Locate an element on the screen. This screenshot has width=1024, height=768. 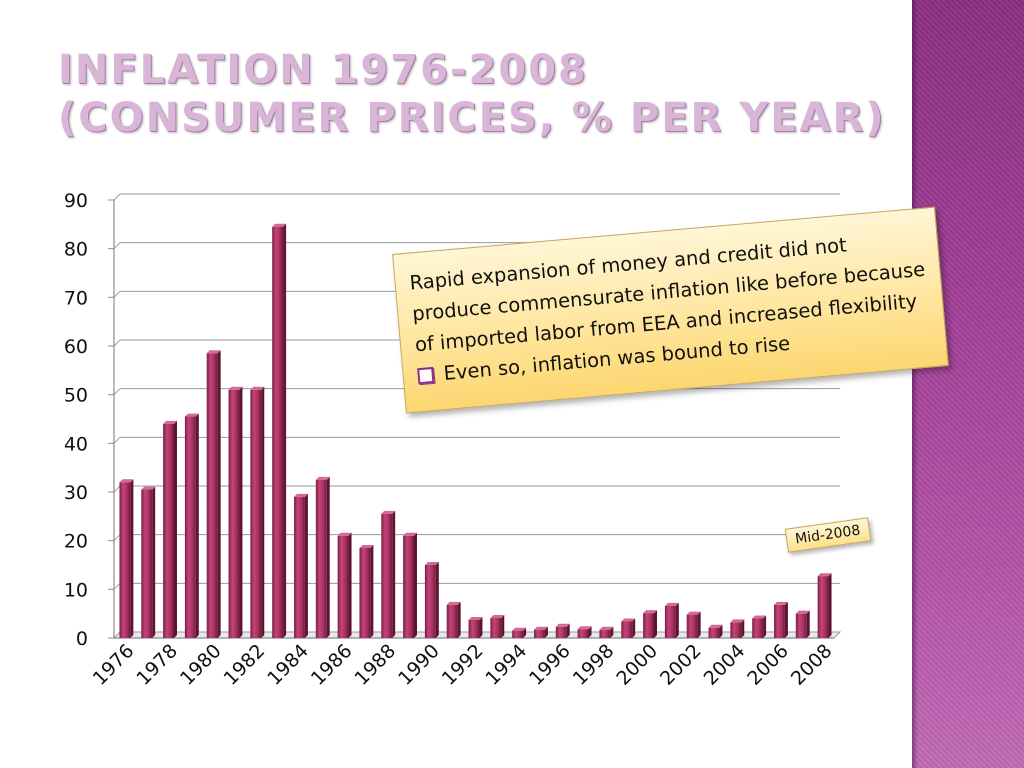
bar-1995 is located at coordinates (541, 632).